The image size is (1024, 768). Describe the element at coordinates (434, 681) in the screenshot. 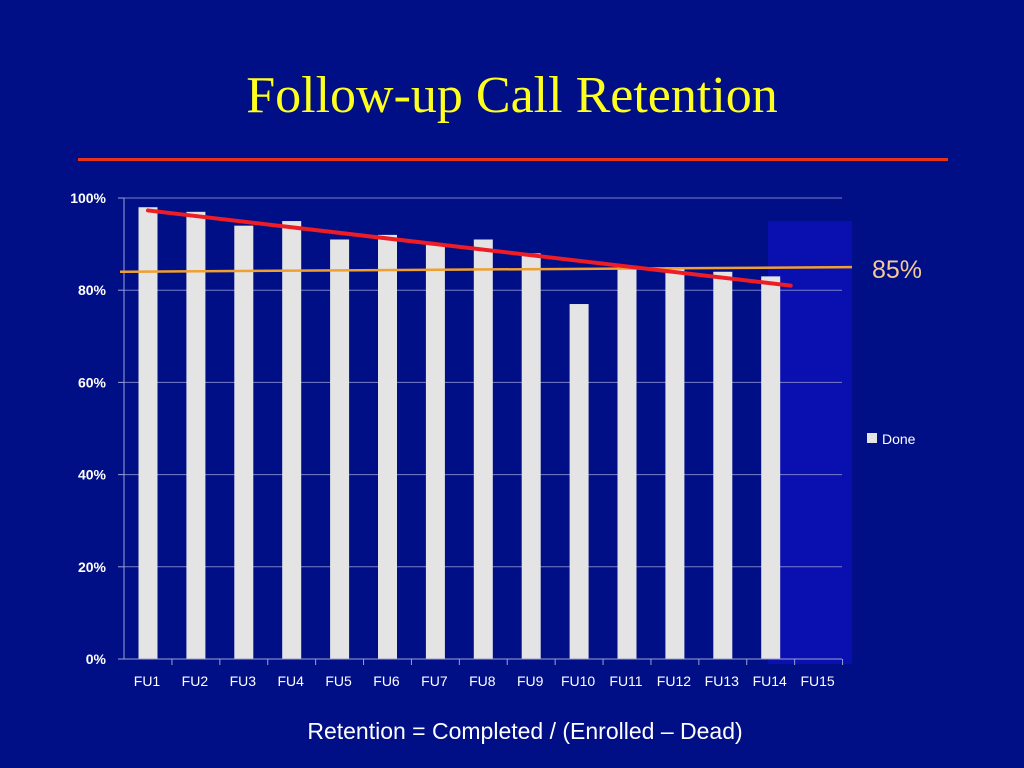

I see `x-tick-label: FU7` at that location.